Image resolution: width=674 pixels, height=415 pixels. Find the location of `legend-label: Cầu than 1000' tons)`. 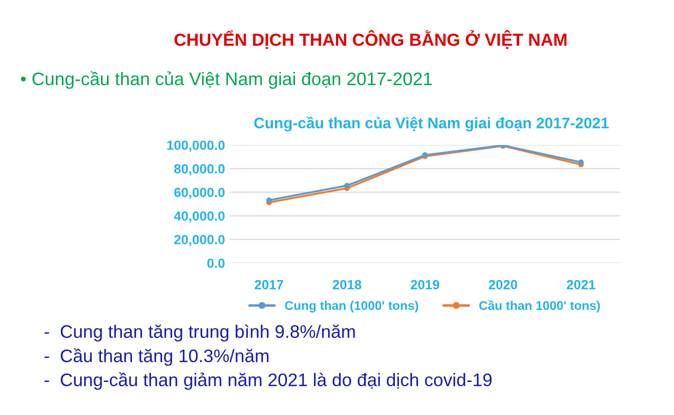

legend-label: Cầu than 1000' tons) is located at coordinates (539, 306).